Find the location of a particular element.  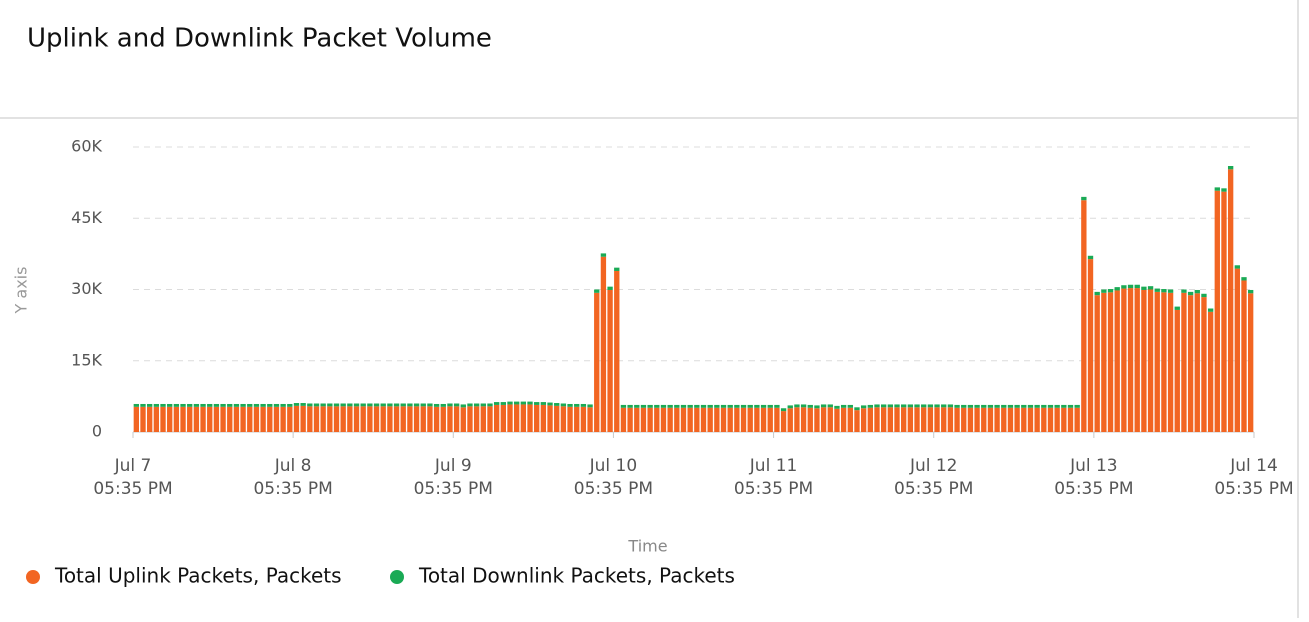

legend-label: Total Downlink Packets, Packets is located at coordinates (576, 576).